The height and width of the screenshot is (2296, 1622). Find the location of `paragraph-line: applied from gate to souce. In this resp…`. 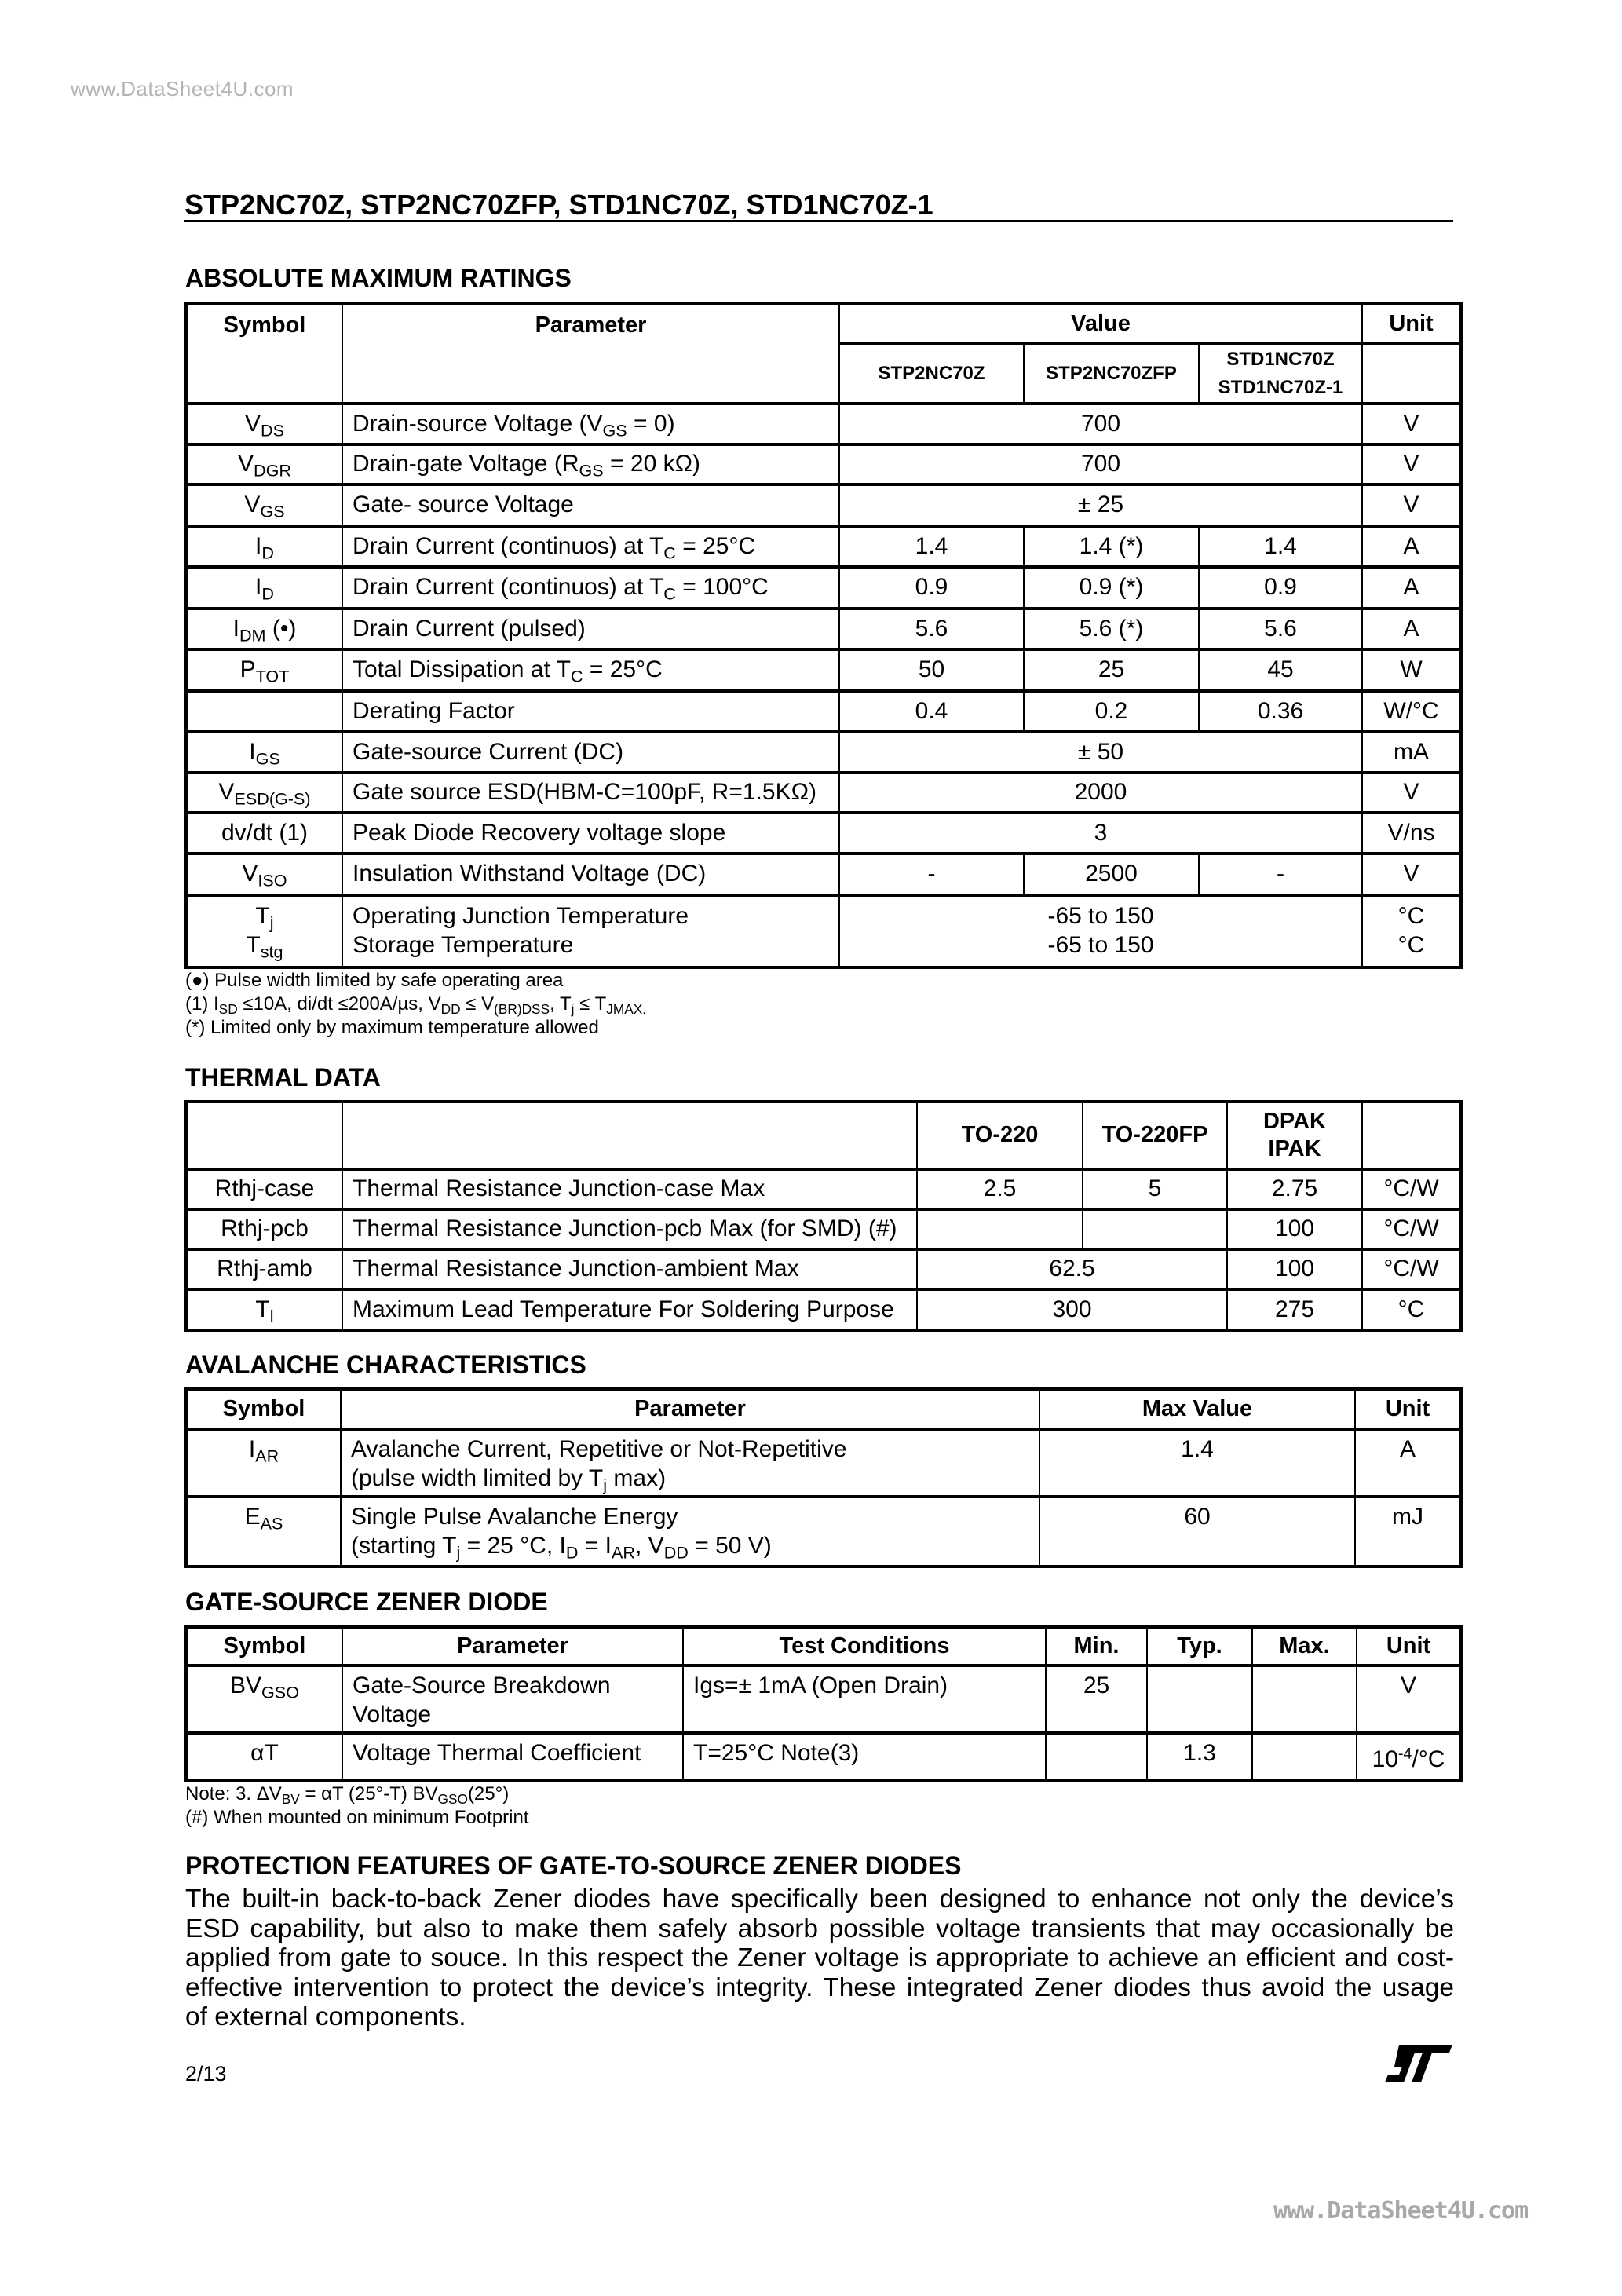

paragraph-line: applied from gate to souce. In this resp… is located at coordinates (819, 1957).